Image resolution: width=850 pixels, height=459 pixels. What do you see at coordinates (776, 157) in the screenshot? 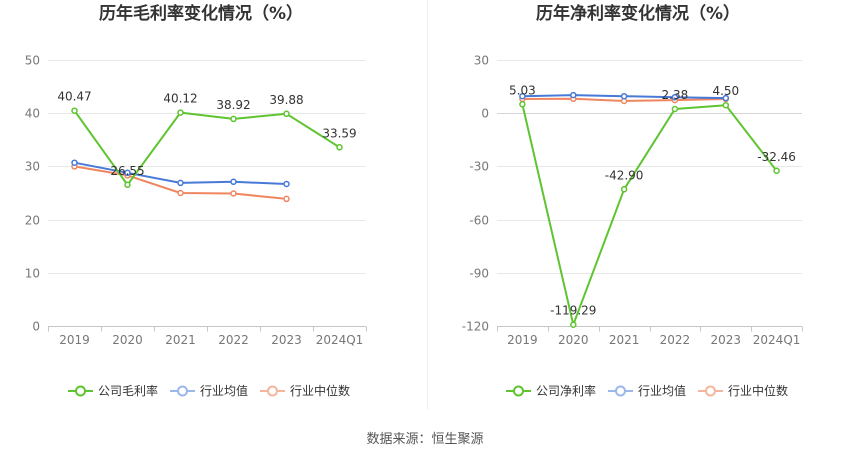
I see `data-label: -32.46` at bounding box center [776, 157].